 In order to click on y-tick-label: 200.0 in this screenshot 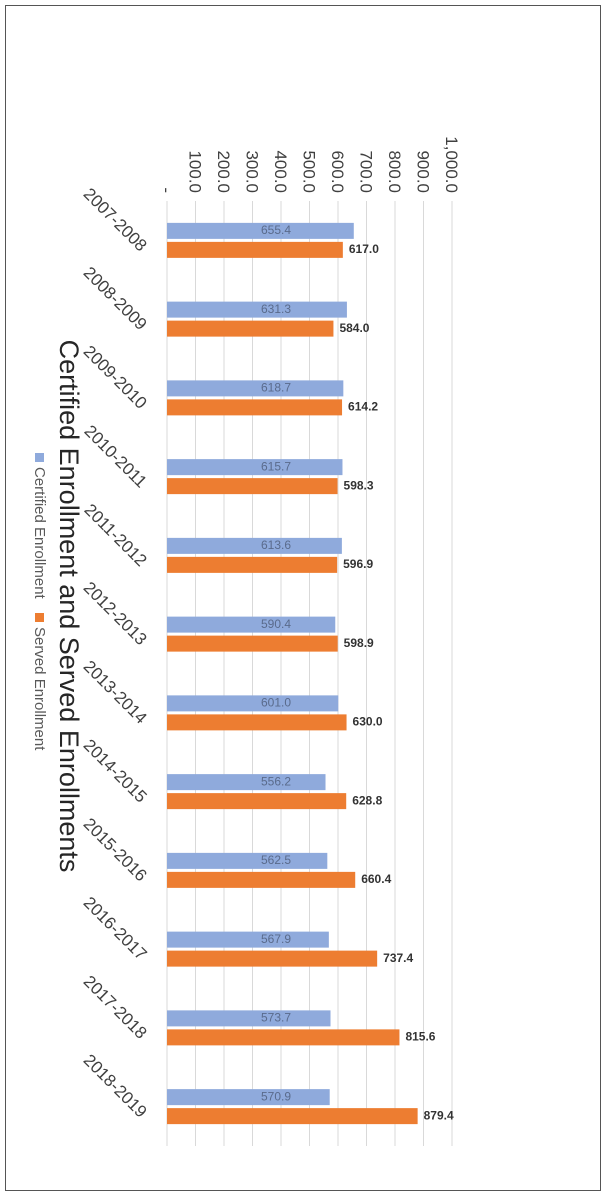, I will do `click(223, 171)`.